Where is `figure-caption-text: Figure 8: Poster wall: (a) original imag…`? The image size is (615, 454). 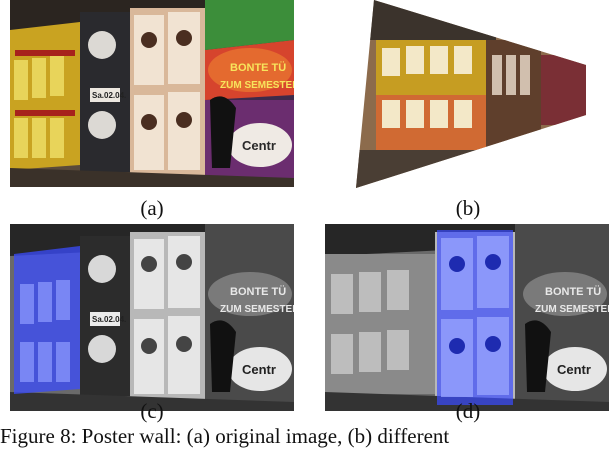 figure-caption-text: Figure 8: Poster wall: (a) original imag… is located at coordinates (225, 436).